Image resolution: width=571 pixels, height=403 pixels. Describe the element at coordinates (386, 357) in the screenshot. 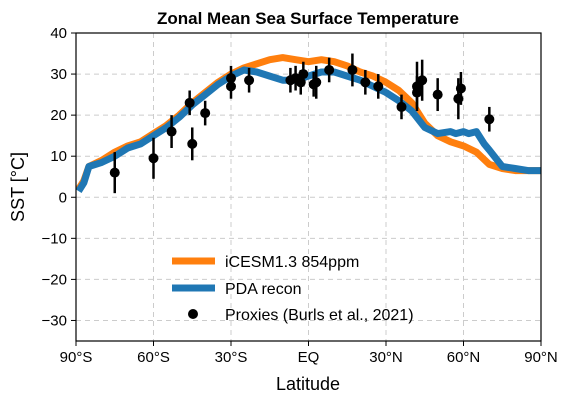

I see `x-tick-label: 30°N` at that location.